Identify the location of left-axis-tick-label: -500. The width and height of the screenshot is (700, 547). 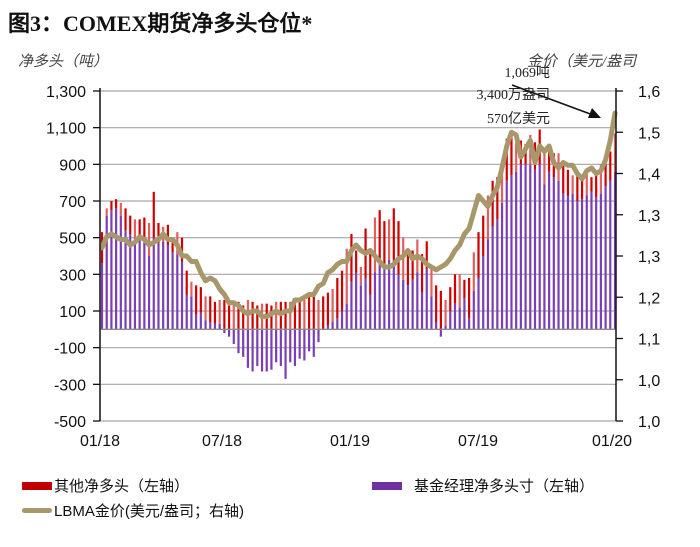
(70, 422).